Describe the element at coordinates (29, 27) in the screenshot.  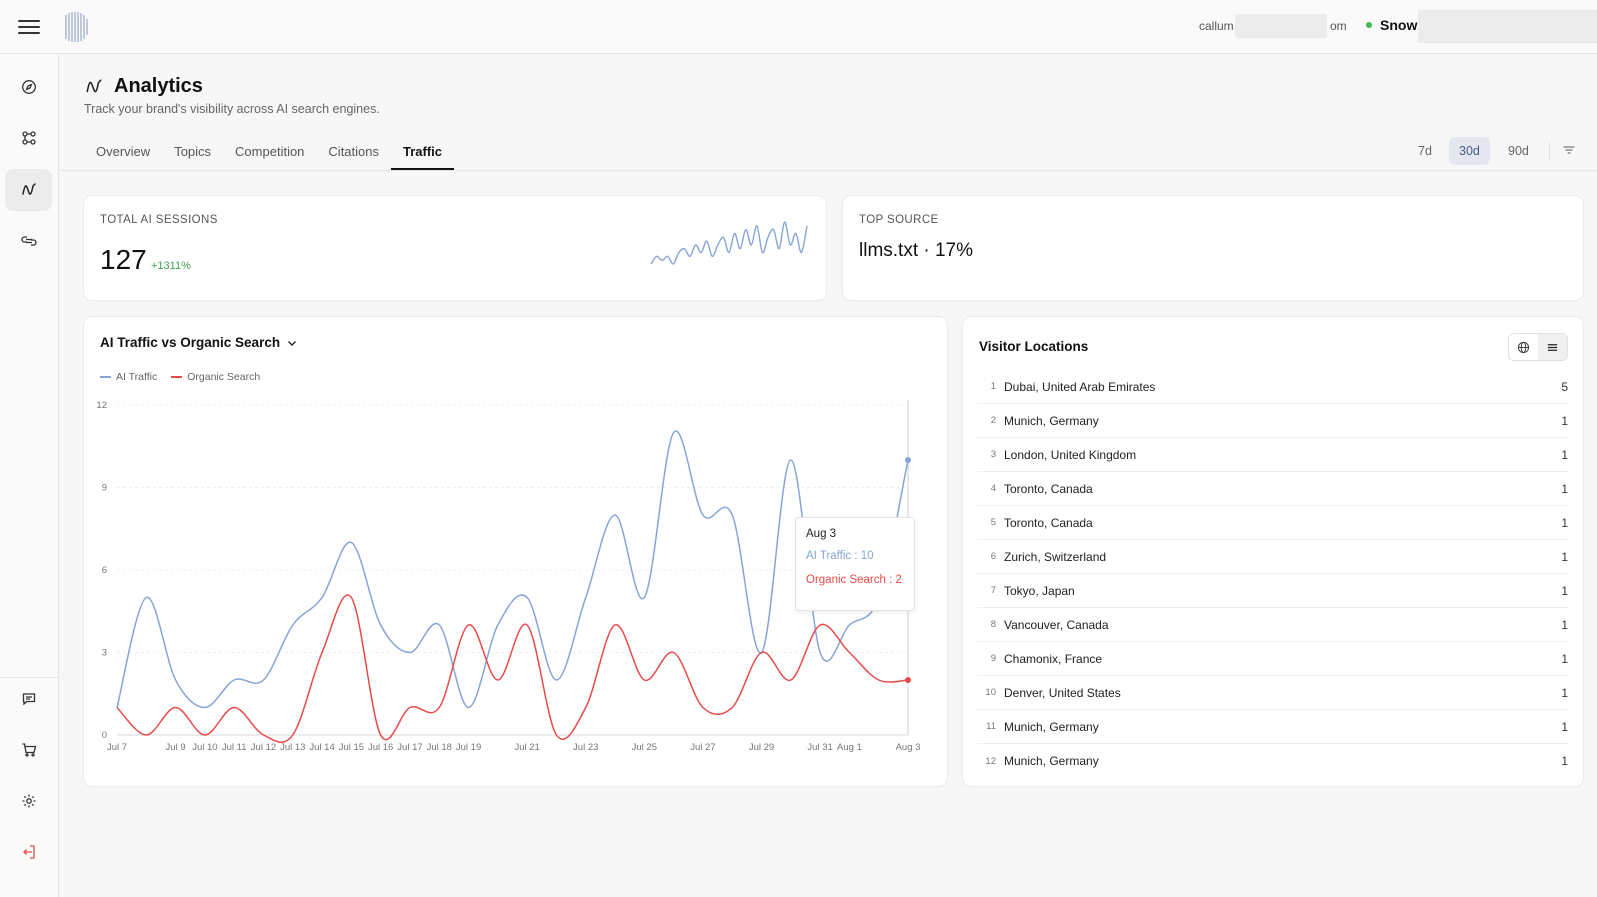
I see `menu-icon` at that location.